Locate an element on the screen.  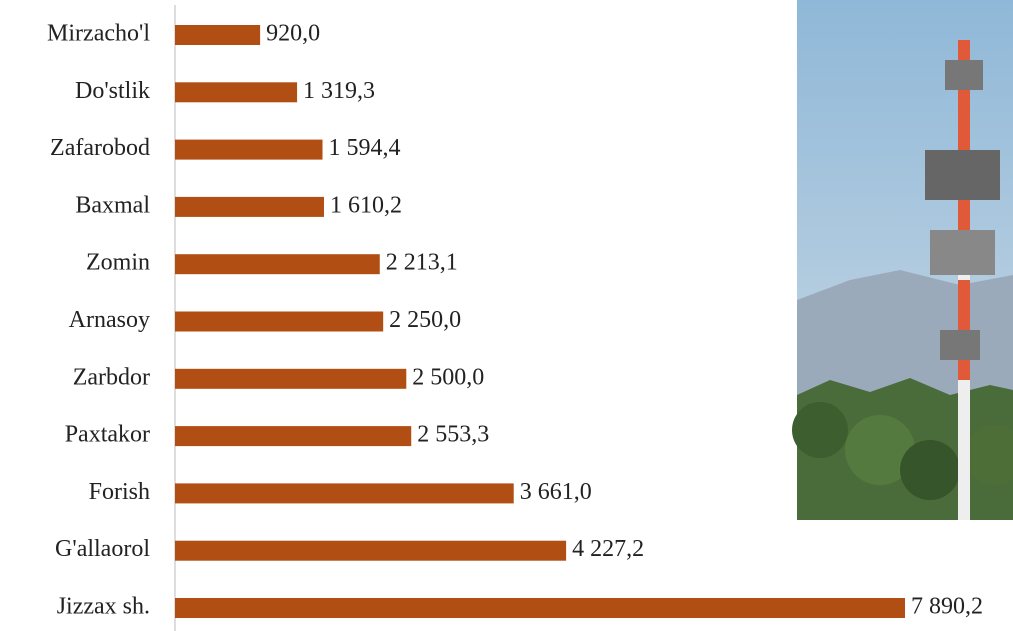
value-label: 2 213,1 is located at coordinates (422, 263).